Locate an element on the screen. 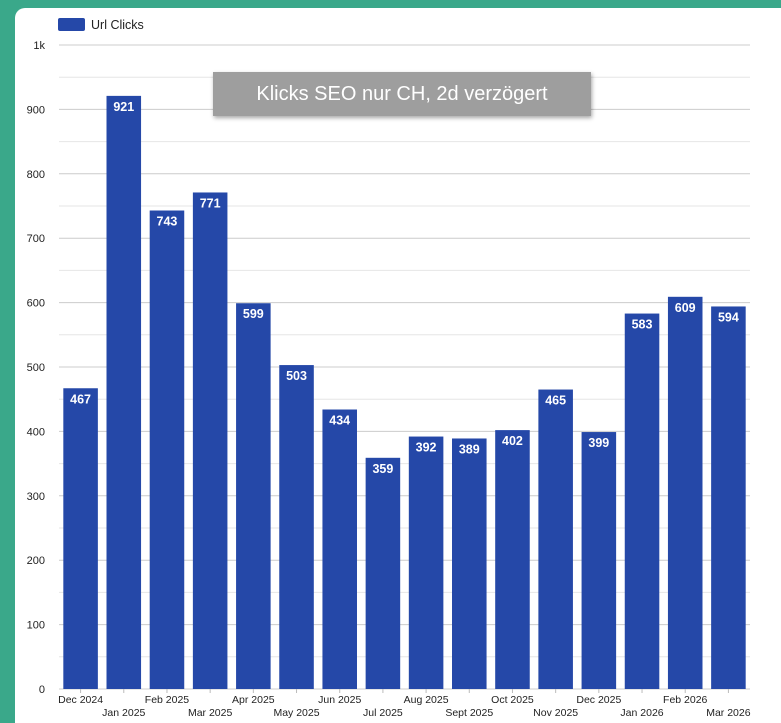 The image size is (781, 723). legend-label: Url Clicks is located at coordinates (117, 25).